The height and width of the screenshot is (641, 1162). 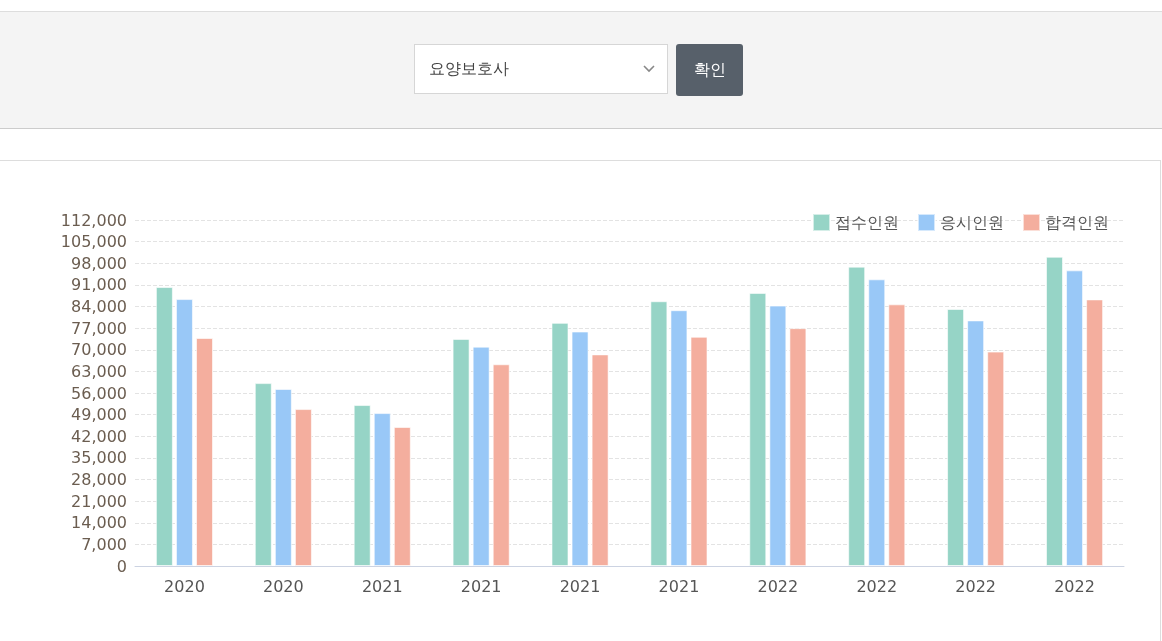 What do you see at coordinates (99, 306) in the screenshot?
I see `y-tick-label: 84,000` at bounding box center [99, 306].